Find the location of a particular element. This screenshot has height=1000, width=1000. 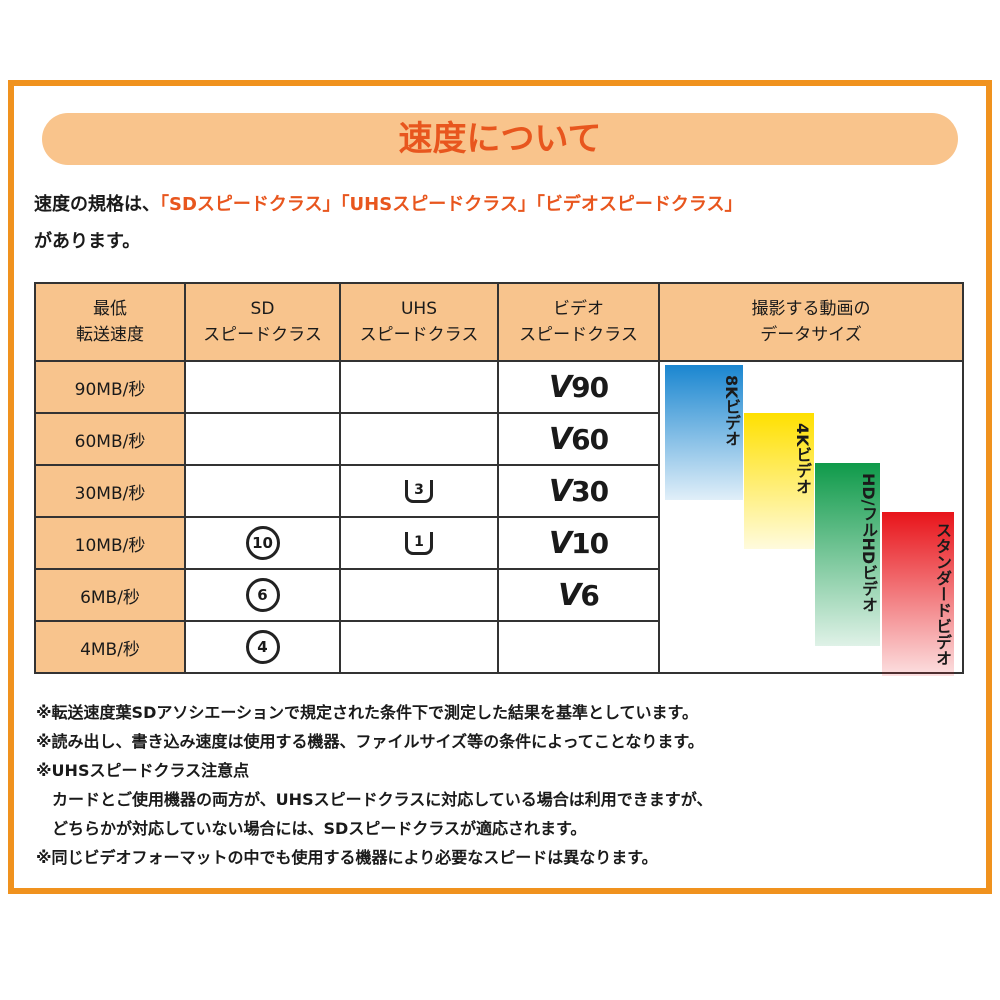

data-size-bar: スタンダードビデオ is located at coordinates (918, 594).